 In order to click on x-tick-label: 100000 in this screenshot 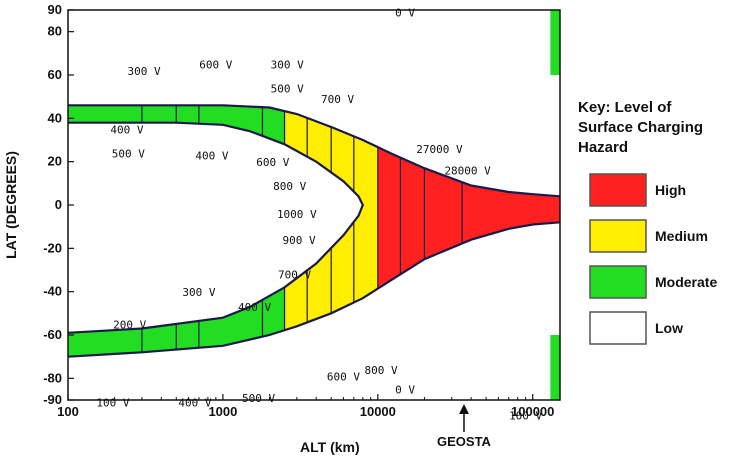, I will do `click(532, 411)`.